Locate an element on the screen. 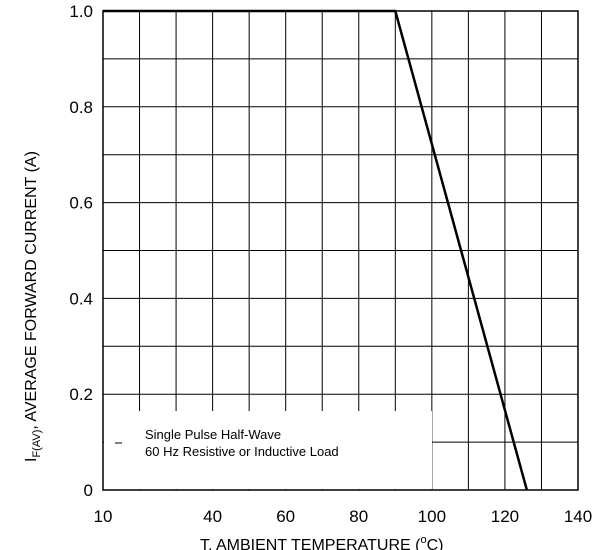  y-axis-label-prefix: I is located at coordinates (31, 460).